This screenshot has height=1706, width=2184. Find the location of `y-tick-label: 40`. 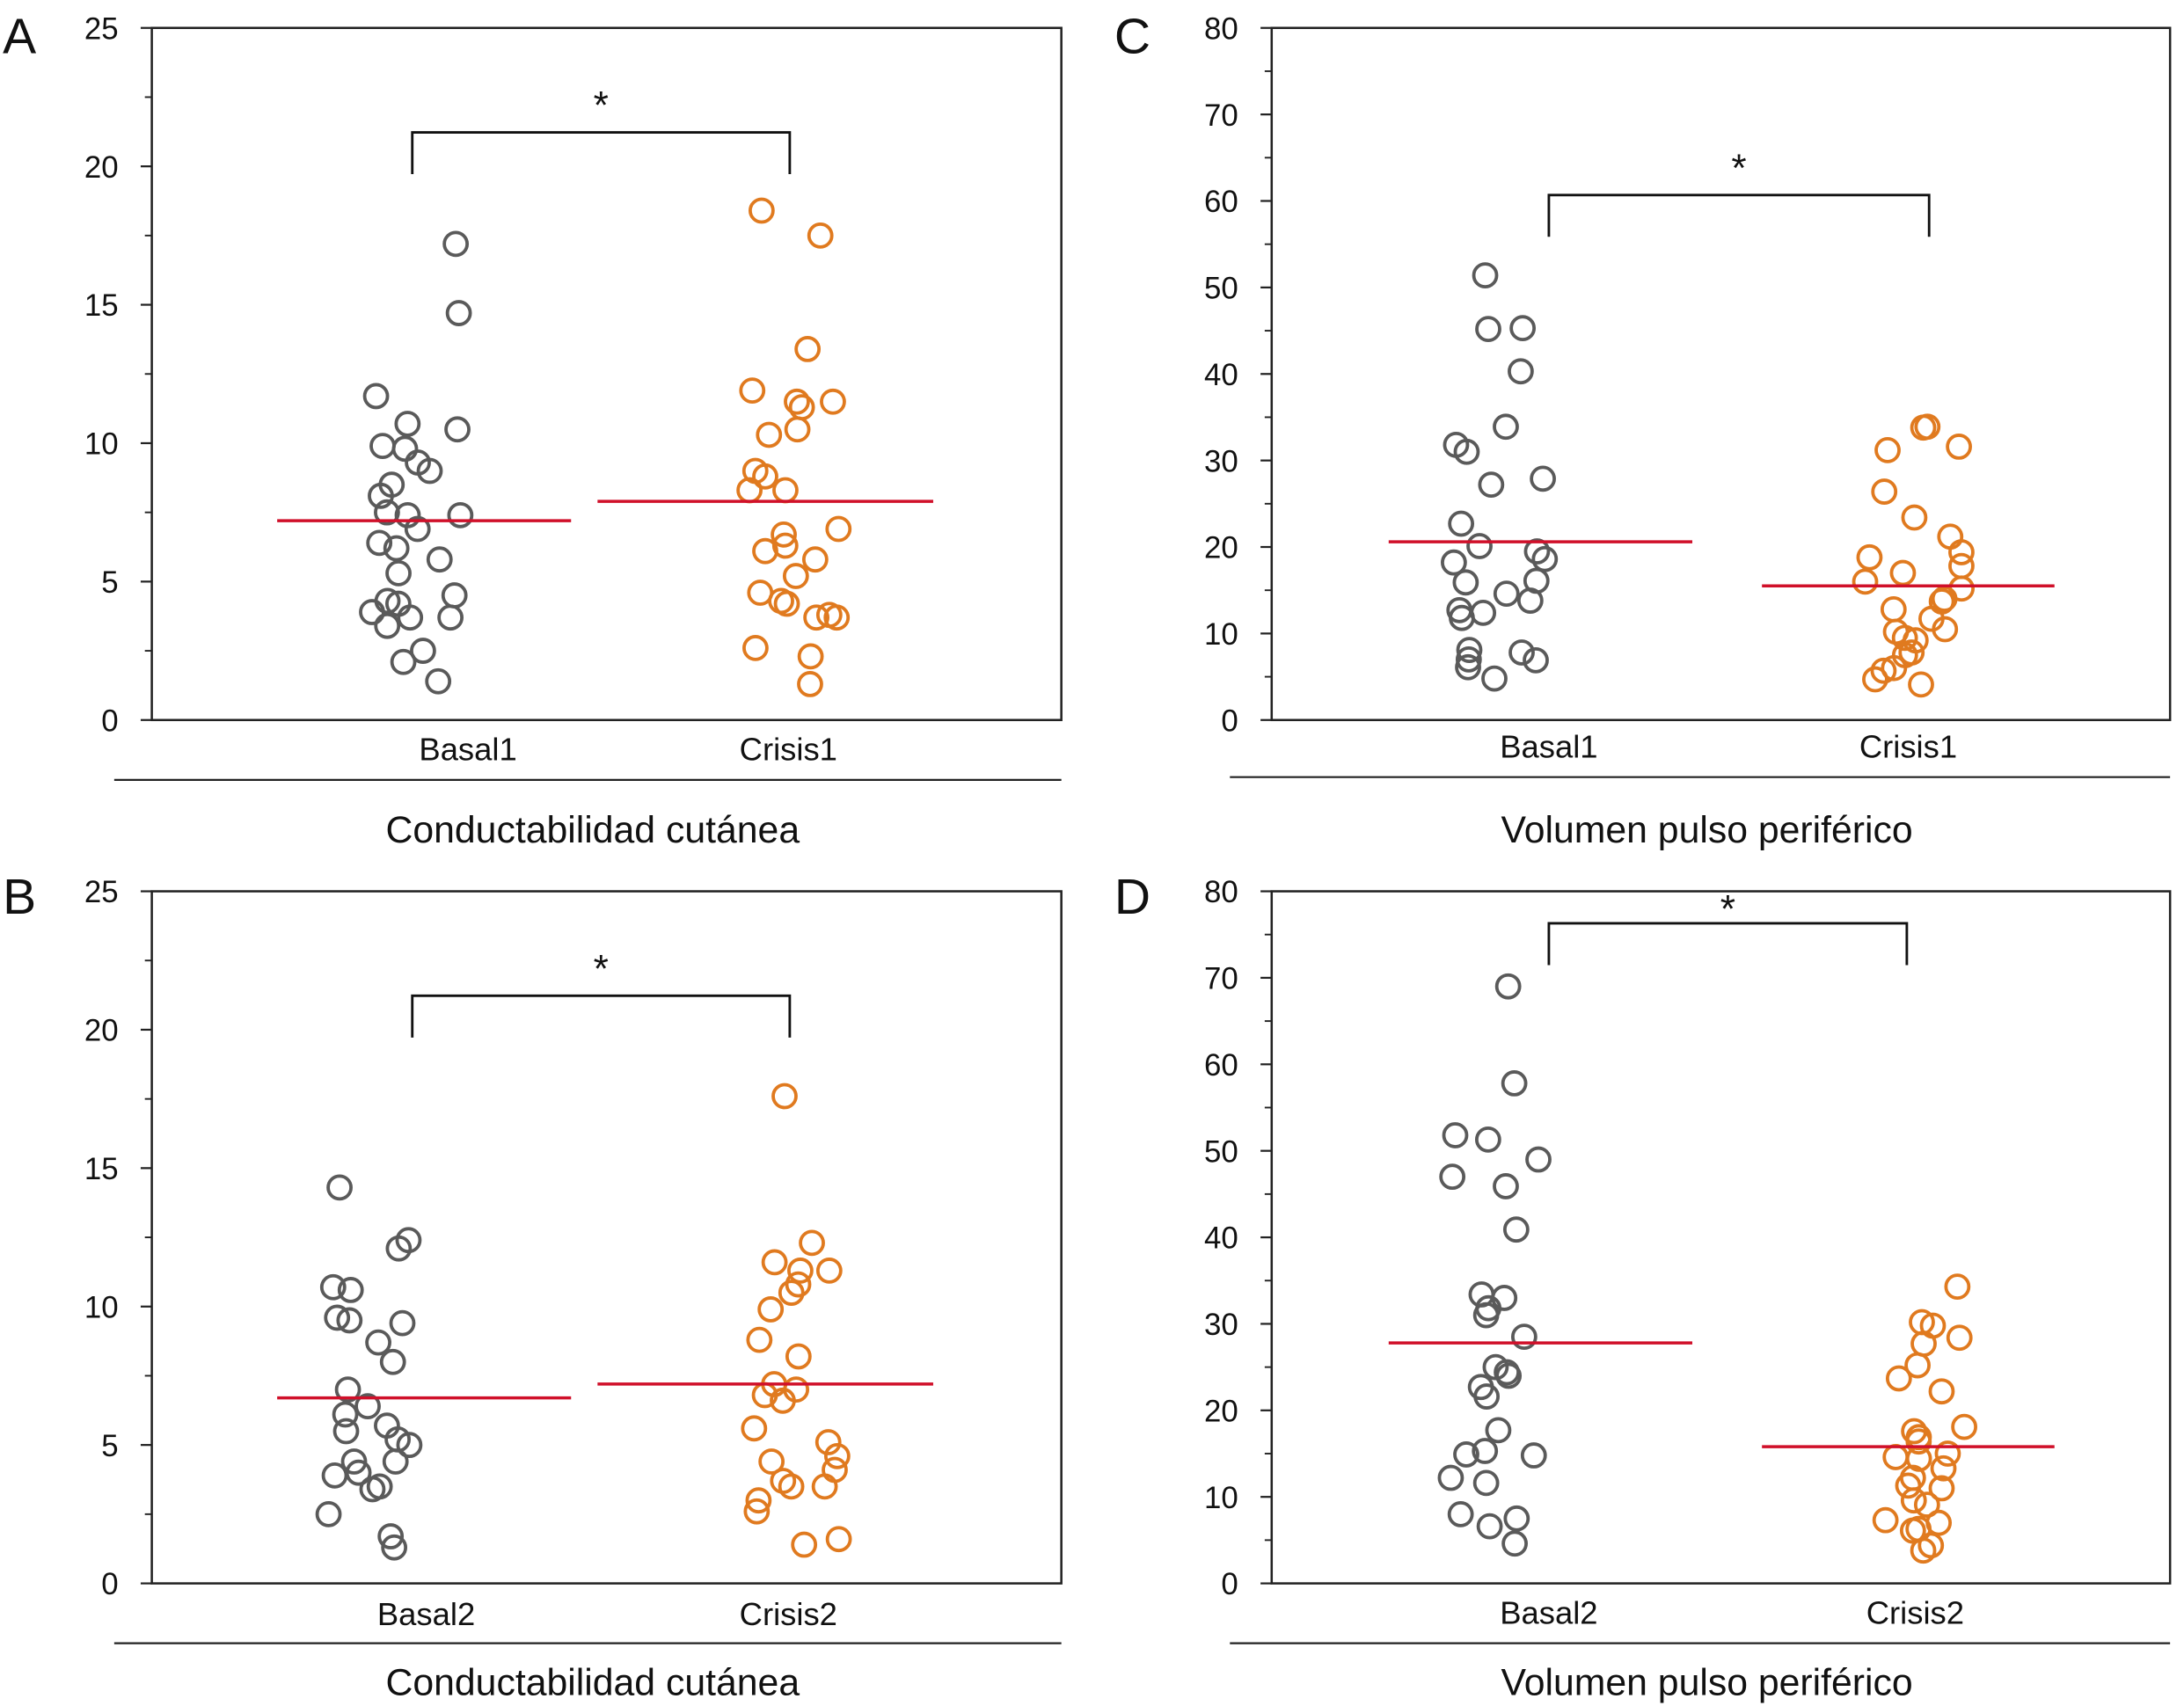

y-tick-label: 40 is located at coordinates (1221, 1238).